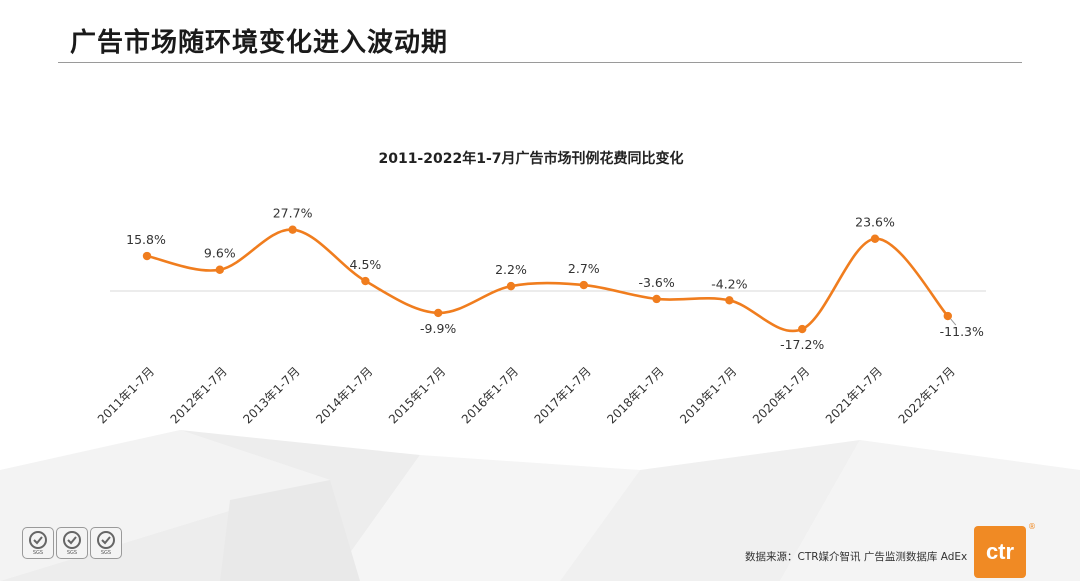 The height and width of the screenshot is (581, 1080). Describe the element at coordinates (530, 158) in the screenshot. I see `chart-title: 2011-2022年1-7月广告市场刊例花费同比变化` at that location.